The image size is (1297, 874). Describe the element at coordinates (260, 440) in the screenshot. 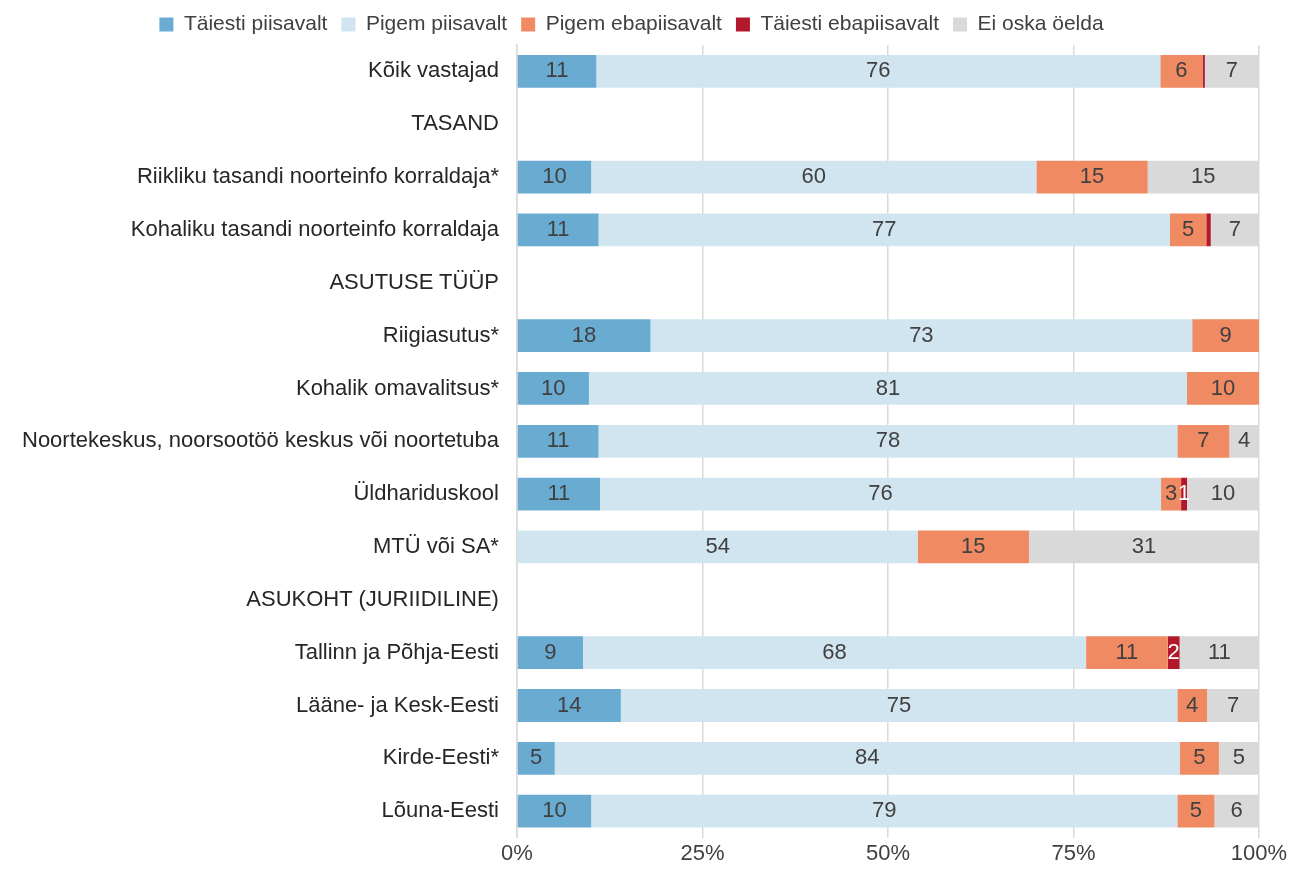

I see `y-tick-label: Noortekeskus, noorsootöö keskus või noortetuba` at that location.